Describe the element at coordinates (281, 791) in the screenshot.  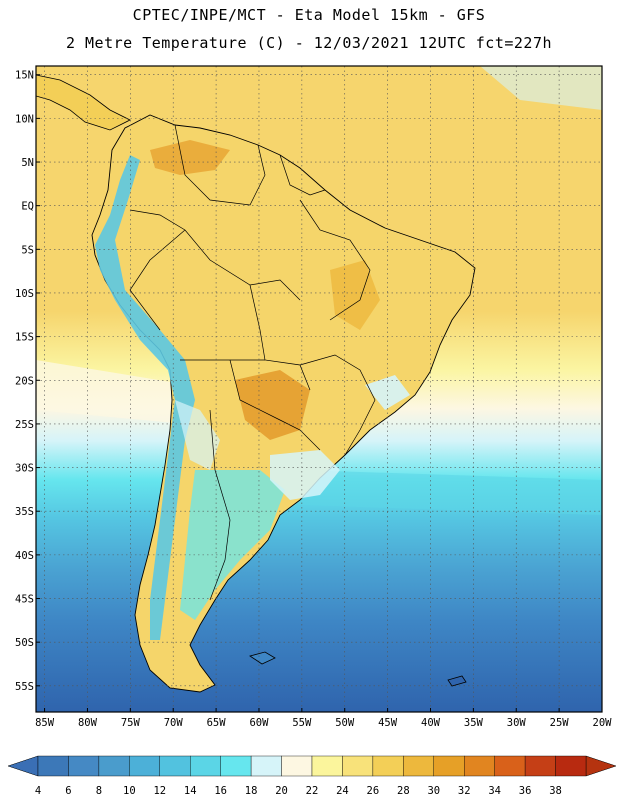
I see `colorbar-label: 20` at that location.